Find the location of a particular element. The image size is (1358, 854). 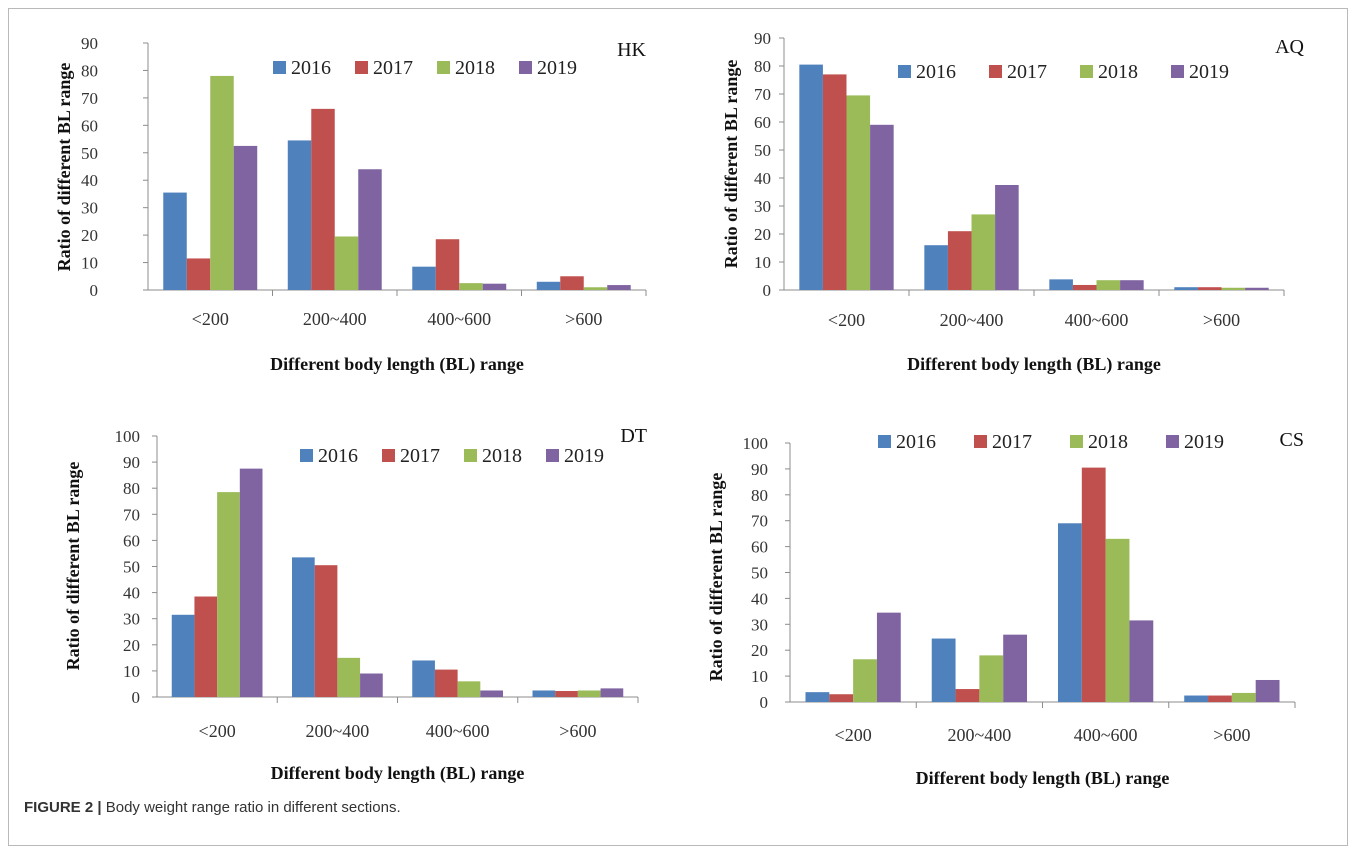

y-tick-label: 80 is located at coordinates (759, 495).